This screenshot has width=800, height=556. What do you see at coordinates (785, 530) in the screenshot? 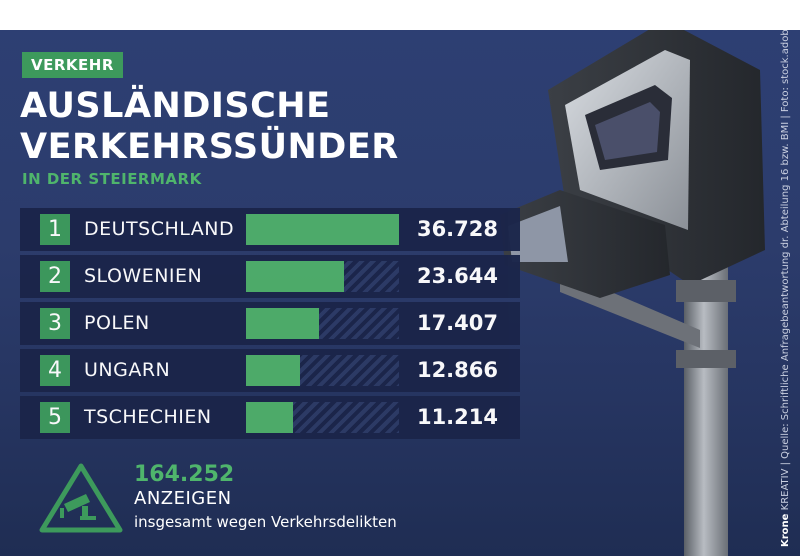
I see `source-brand-bold: Krone` at bounding box center [785, 530].